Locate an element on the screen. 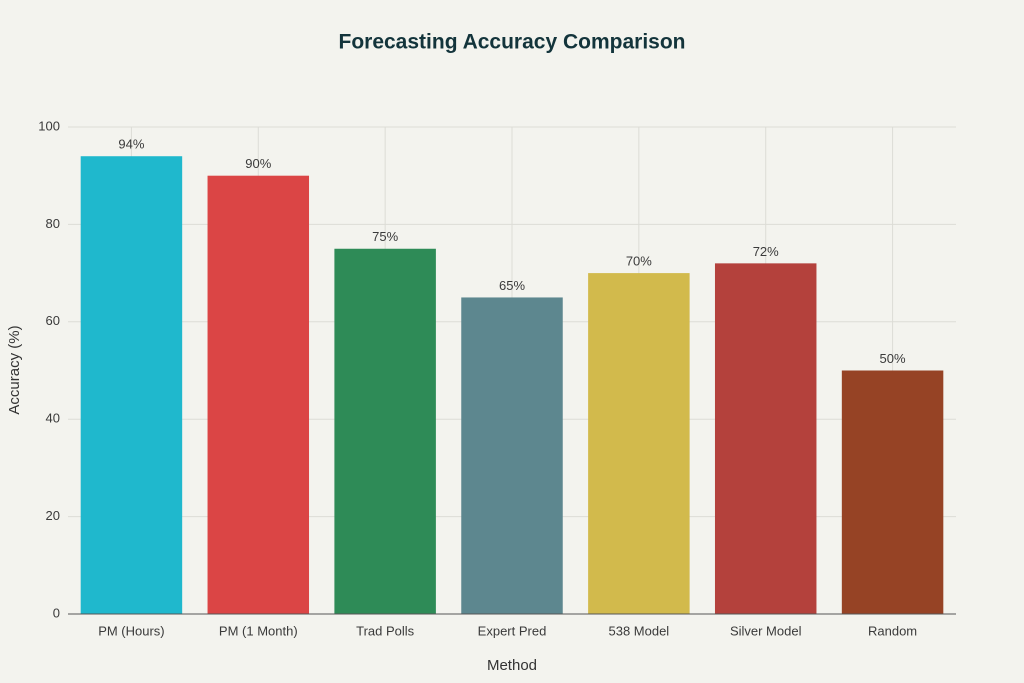 The width and height of the screenshot is (1024, 683). value-label: 50% is located at coordinates (893, 358).